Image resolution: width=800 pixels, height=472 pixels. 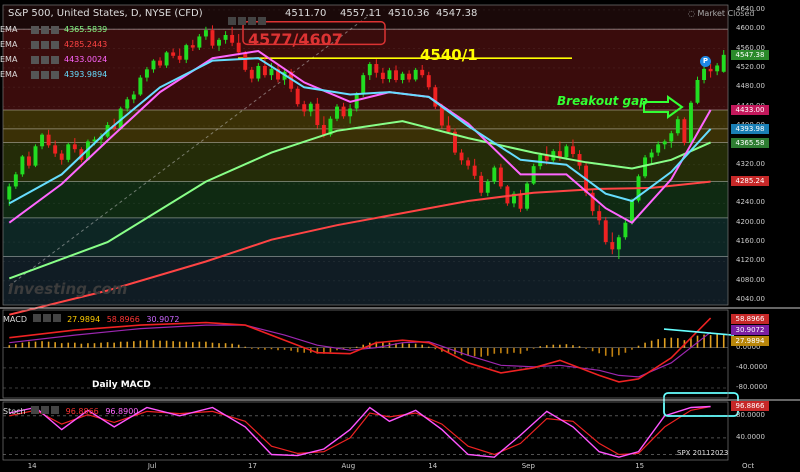 I want to click on stoch-legend: Stoch 96.8866 96.8900, so click(x=70, y=411).